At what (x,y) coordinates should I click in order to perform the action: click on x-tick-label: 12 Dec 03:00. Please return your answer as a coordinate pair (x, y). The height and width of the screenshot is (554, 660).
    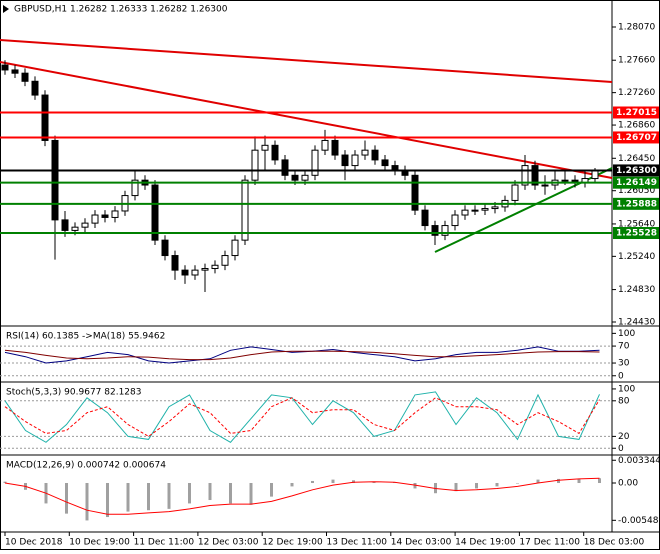
    Looking at the image, I should click on (228, 543).